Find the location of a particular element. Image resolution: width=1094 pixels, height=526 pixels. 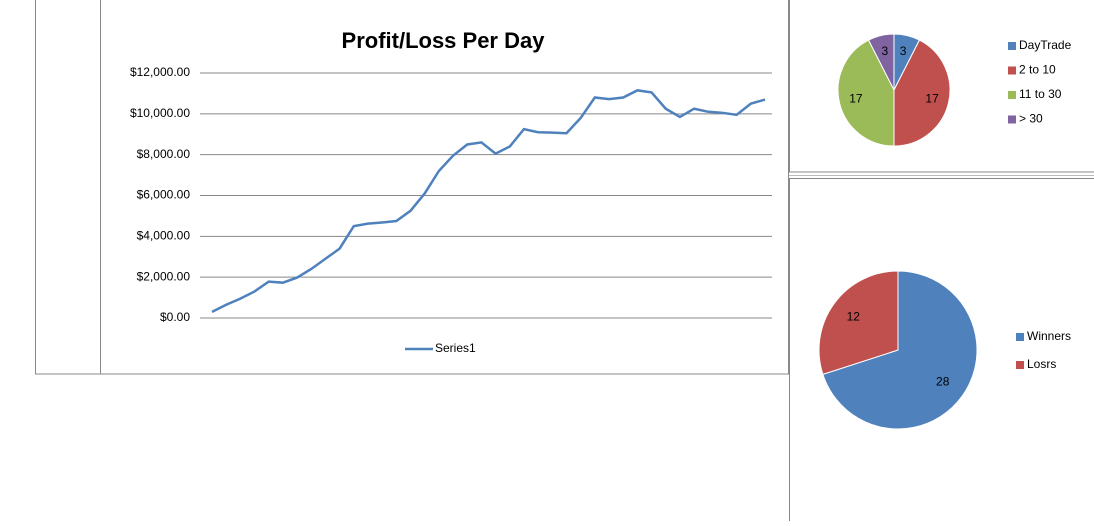

data-label: 28 is located at coordinates (943, 382).